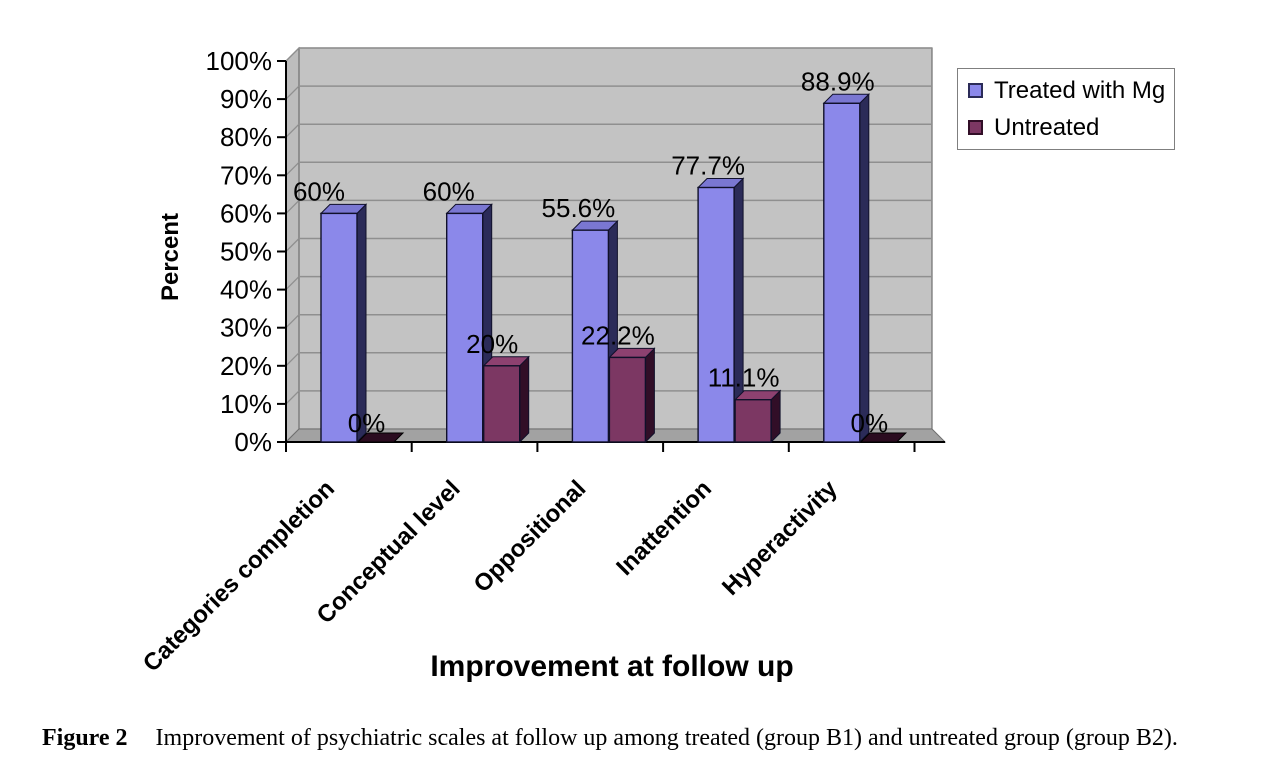 The width and height of the screenshot is (1280, 771). Describe the element at coordinates (716, 314) in the screenshot. I see `bar-treated-3-front` at that location.